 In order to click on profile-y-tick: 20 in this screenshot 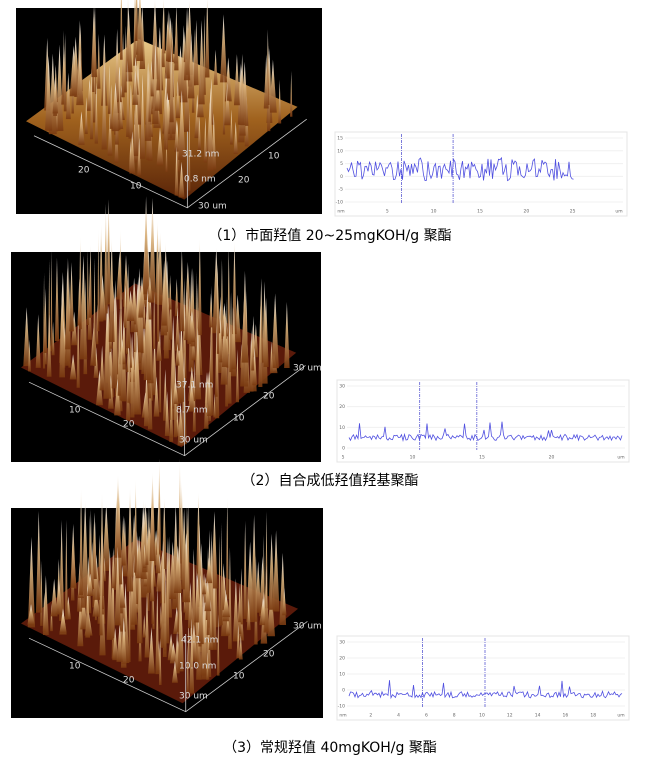, I will do `click(342, 659)`.